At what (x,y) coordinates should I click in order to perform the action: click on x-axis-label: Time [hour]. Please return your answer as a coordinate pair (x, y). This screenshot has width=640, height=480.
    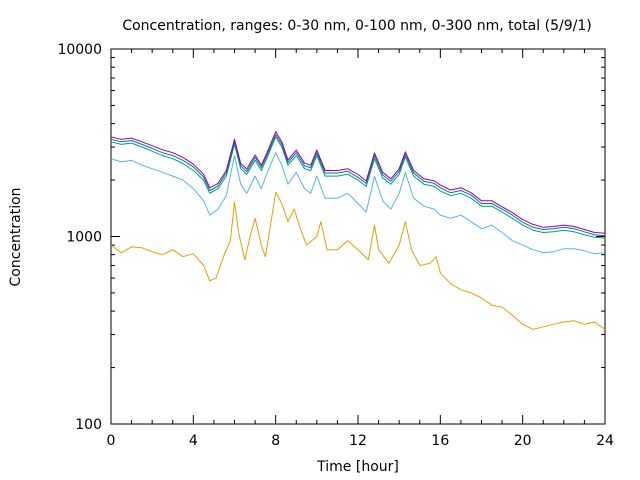
    Looking at the image, I should click on (357, 467).